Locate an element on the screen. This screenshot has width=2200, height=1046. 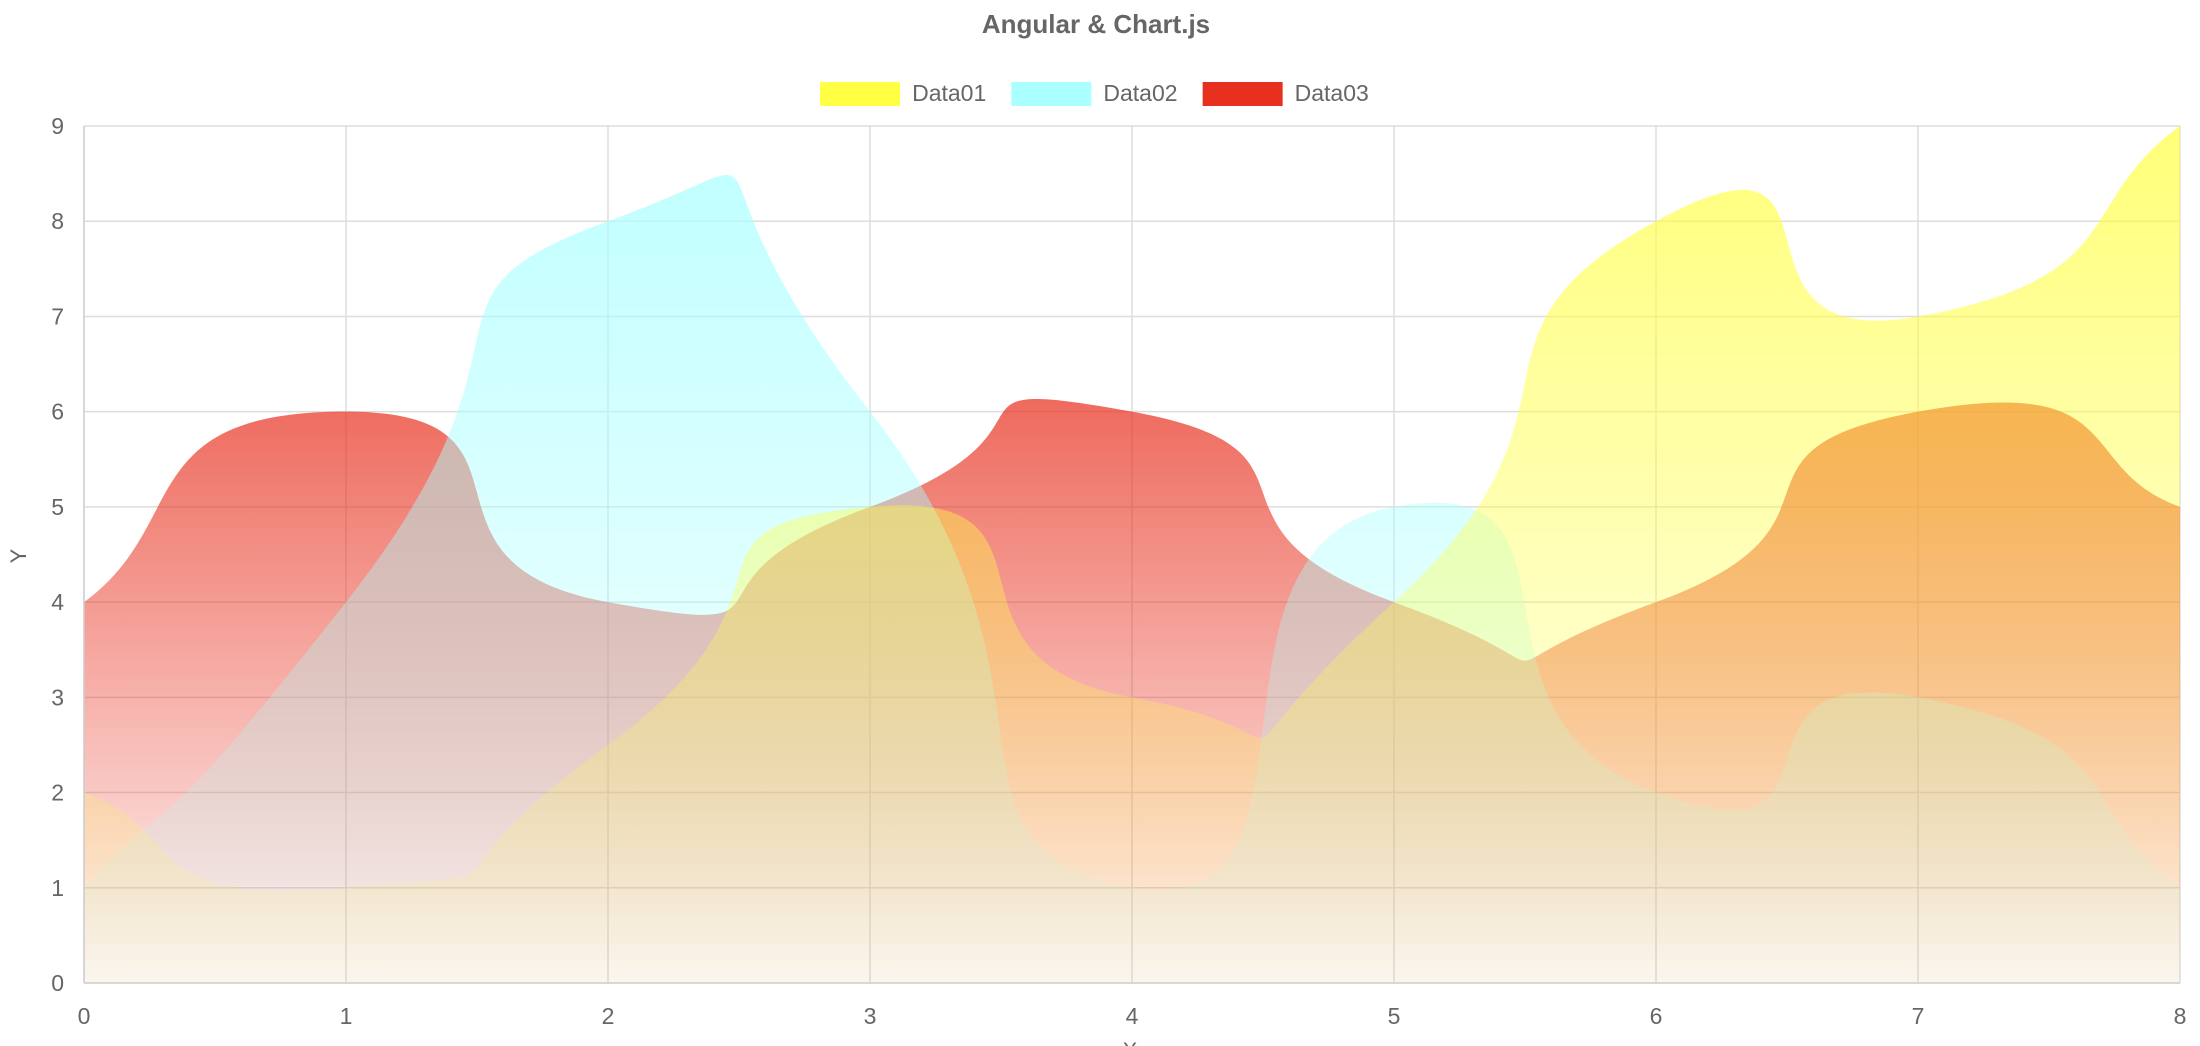
legend-item-data02: Data02 is located at coordinates (1094, 93).